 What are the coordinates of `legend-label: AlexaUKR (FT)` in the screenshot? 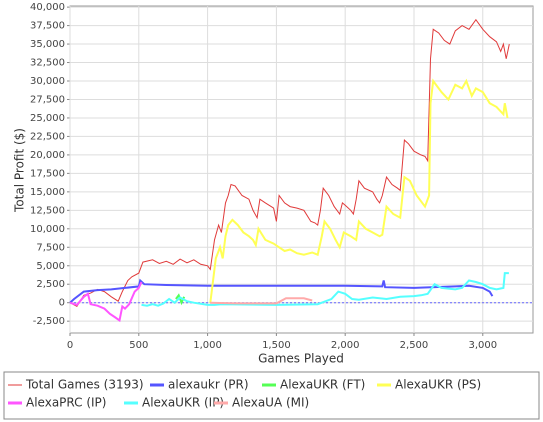 It's located at (322, 385).